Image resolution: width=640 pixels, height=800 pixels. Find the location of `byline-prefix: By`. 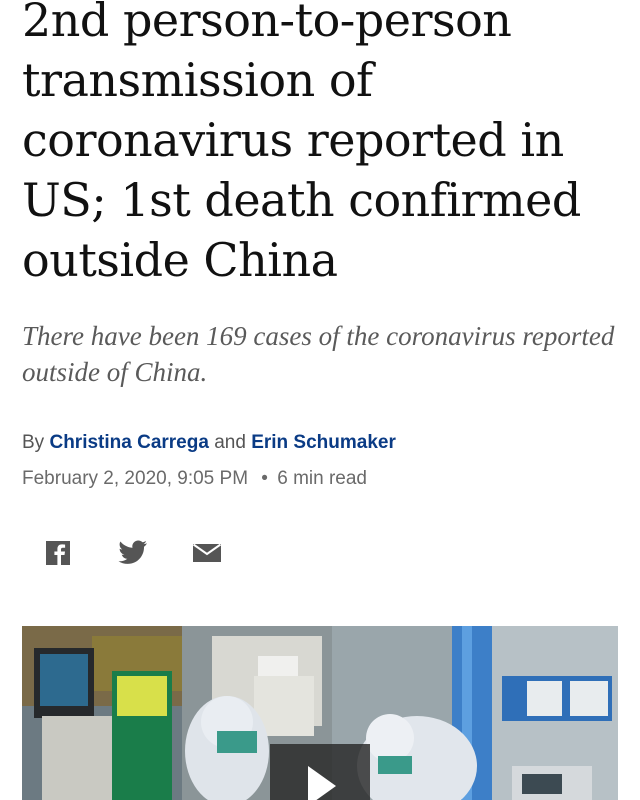

byline-prefix: By is located at coordinates (33, 442).